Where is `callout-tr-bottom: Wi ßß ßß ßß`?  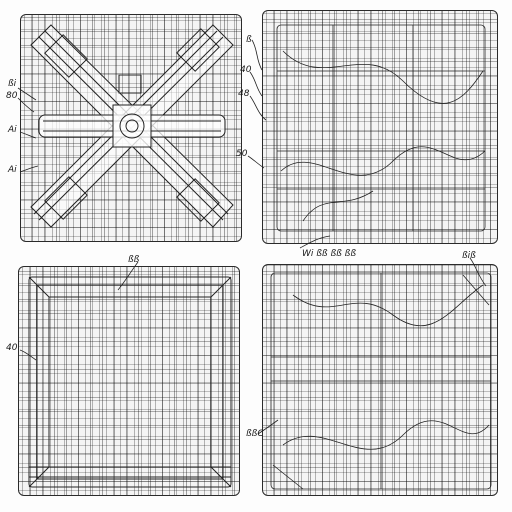 callout-tr-bottom: Wi ßß ßß ßß is located at coordinates (329, 254).